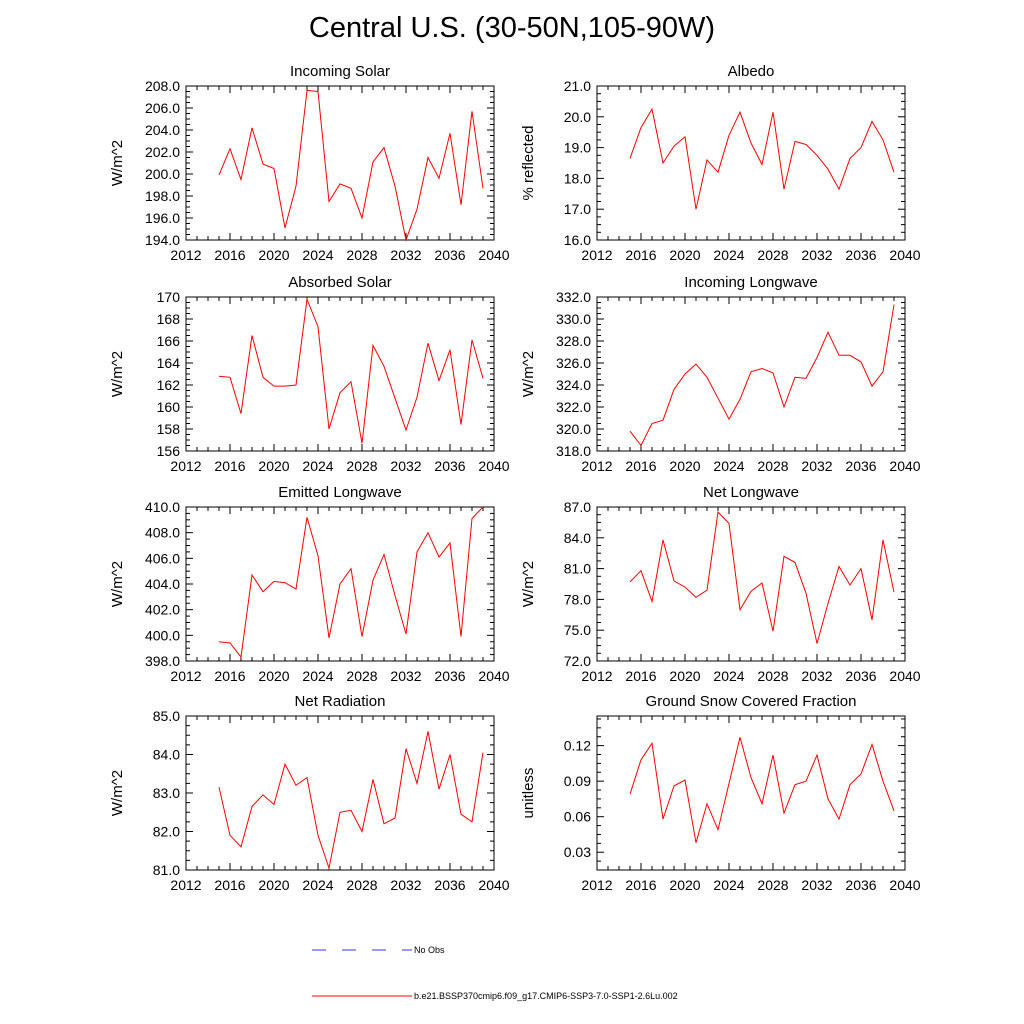 This screenshot has height=1024, width=1024. I want to click on page-title: Central U.S. (30-50N,105-90W), so click(512, 28).